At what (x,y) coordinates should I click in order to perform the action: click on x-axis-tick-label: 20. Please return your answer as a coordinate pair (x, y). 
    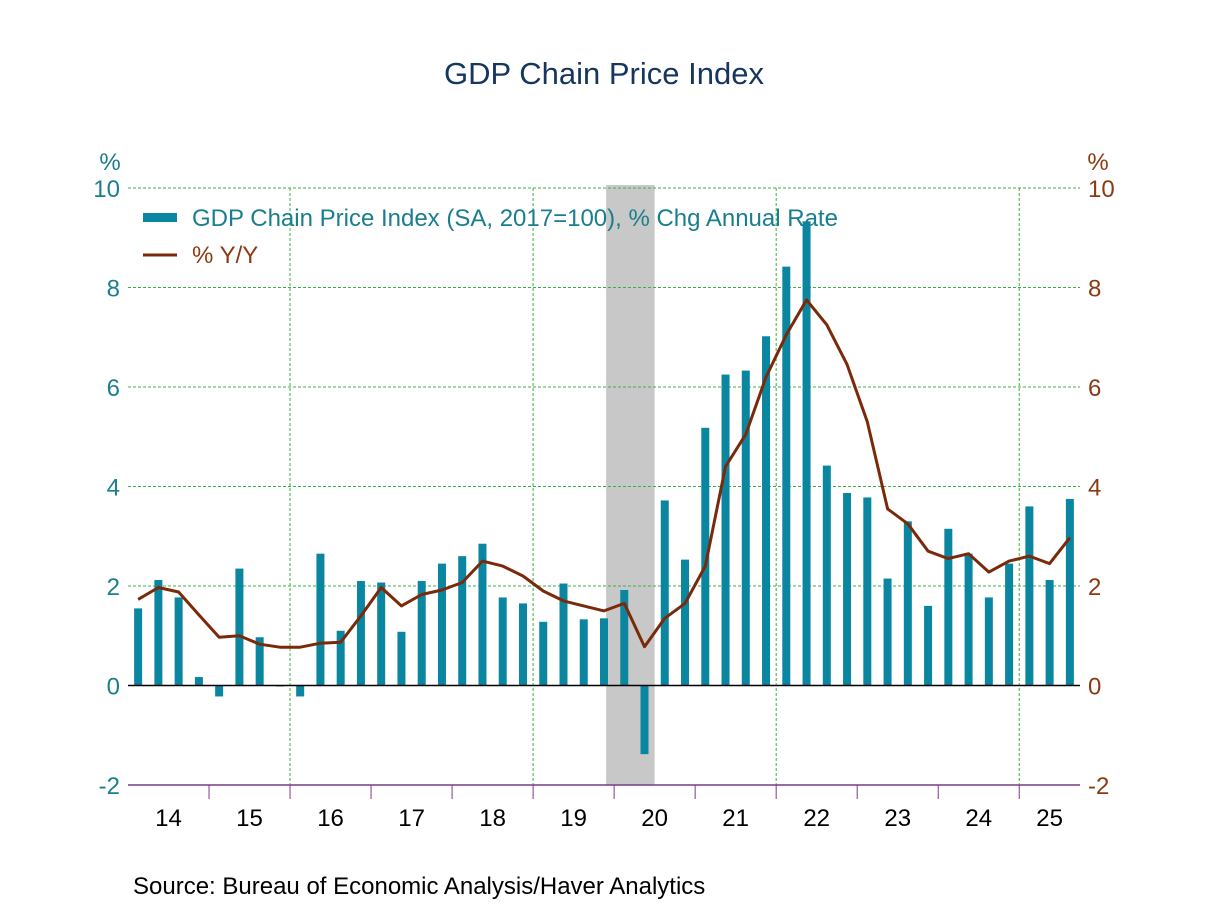
    Looking at the image, I should click on (654, 818).